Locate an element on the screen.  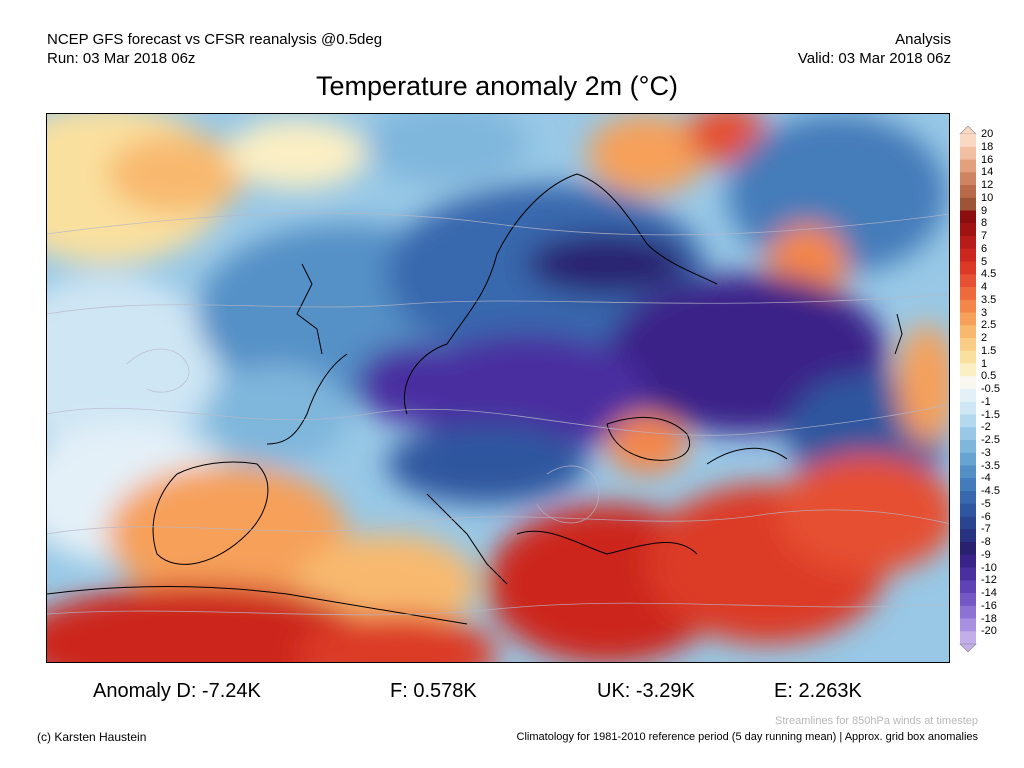
colorbar-label: 5 is located at coordinates (984, 261).